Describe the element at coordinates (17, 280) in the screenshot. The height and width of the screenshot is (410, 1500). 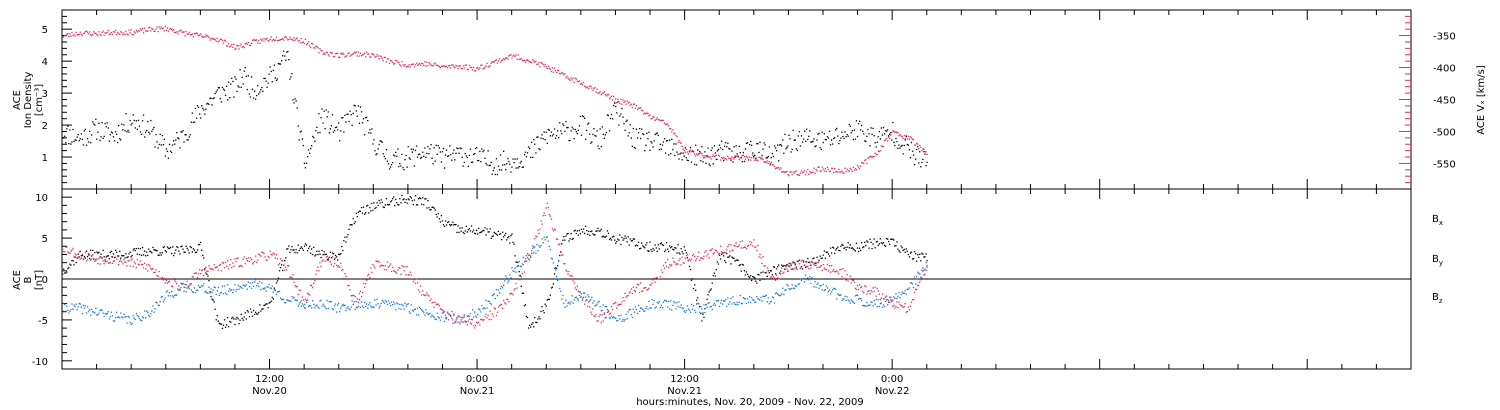
I see `bottom-left-label-line1: ACE` at that location.